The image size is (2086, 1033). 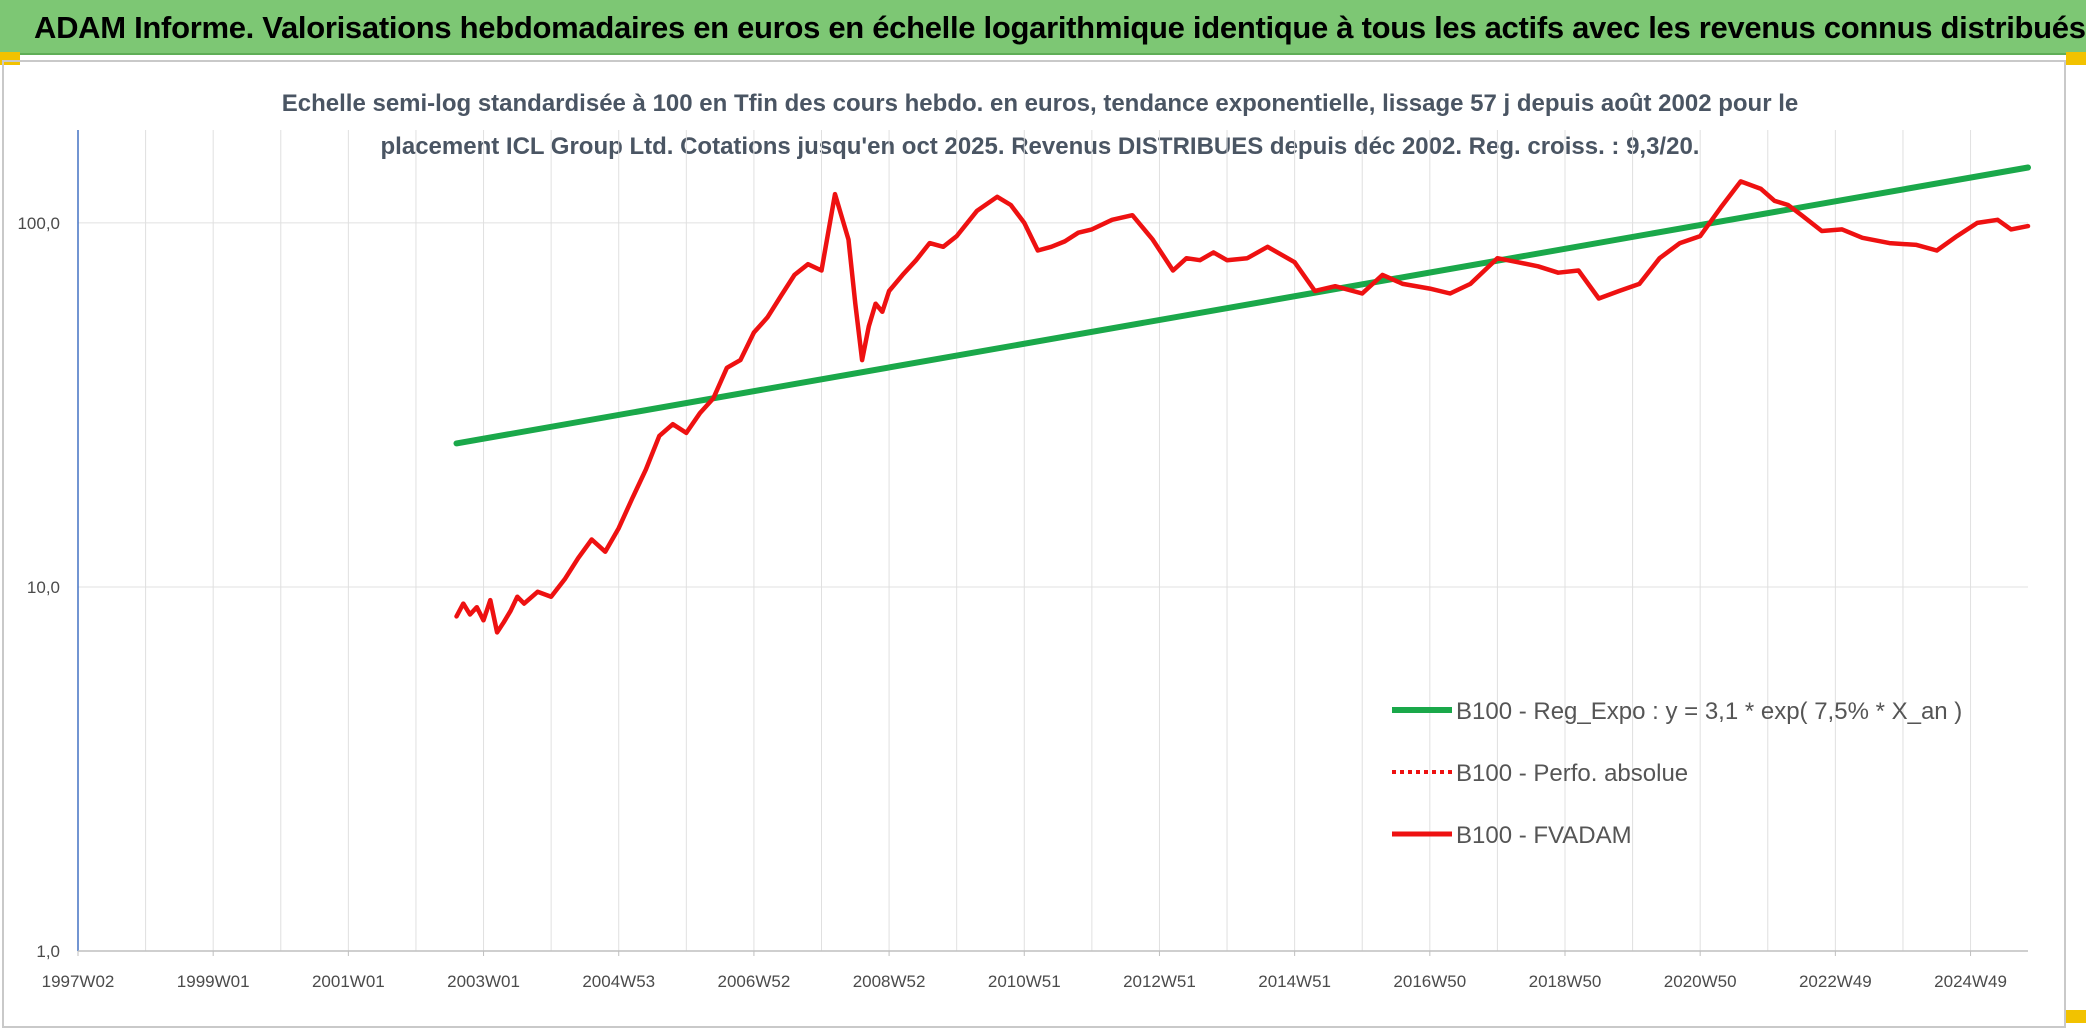 I want to click on x-tick-label: 2020W50, so click(x=1700, y=981).